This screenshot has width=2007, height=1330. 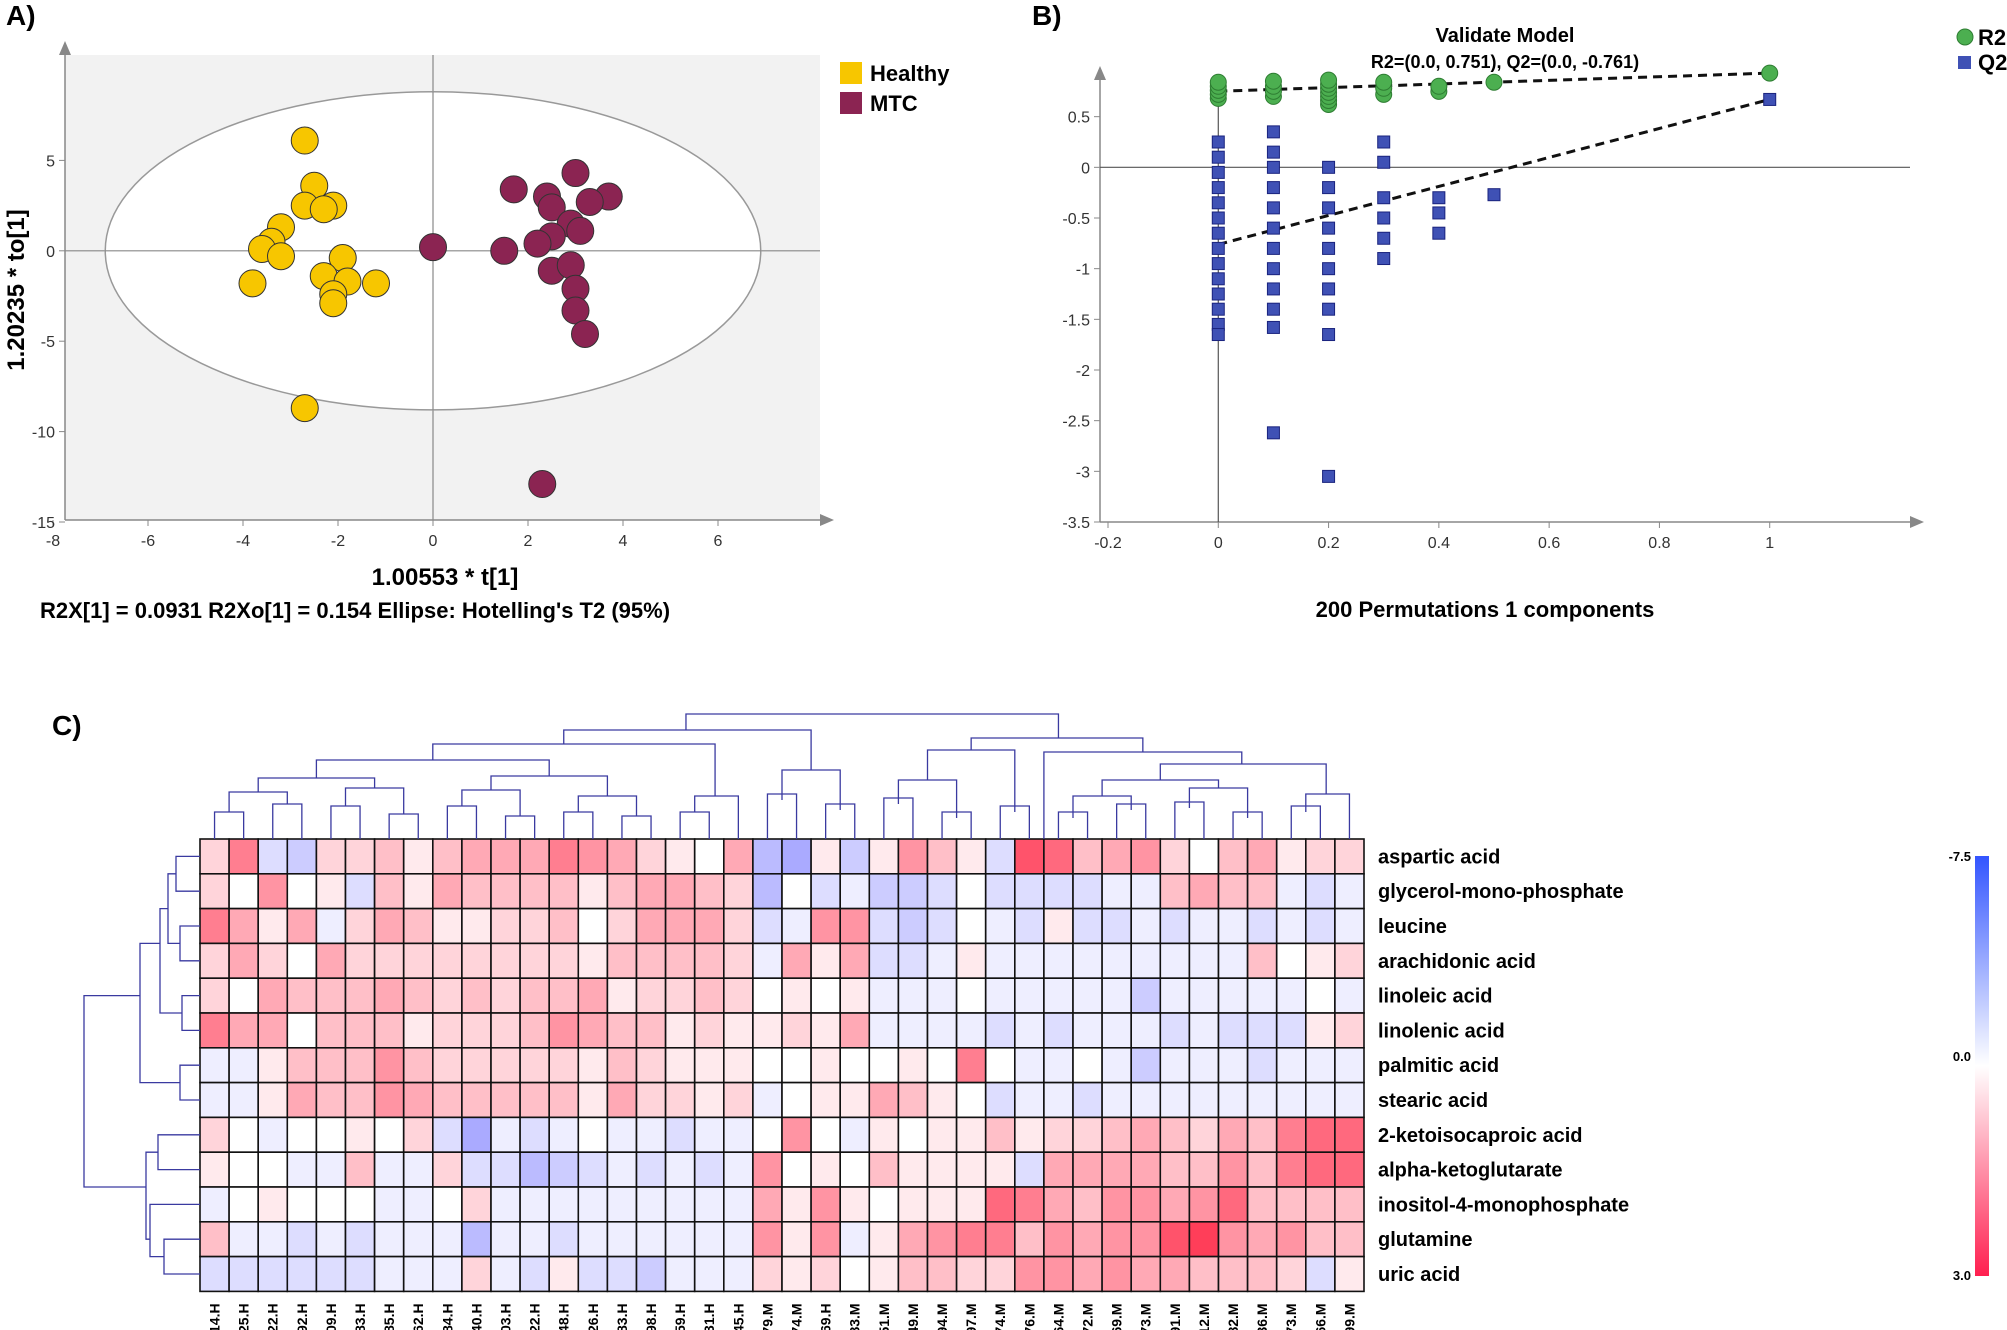 I want to click on mtc-point, so click(x=585, y=333).